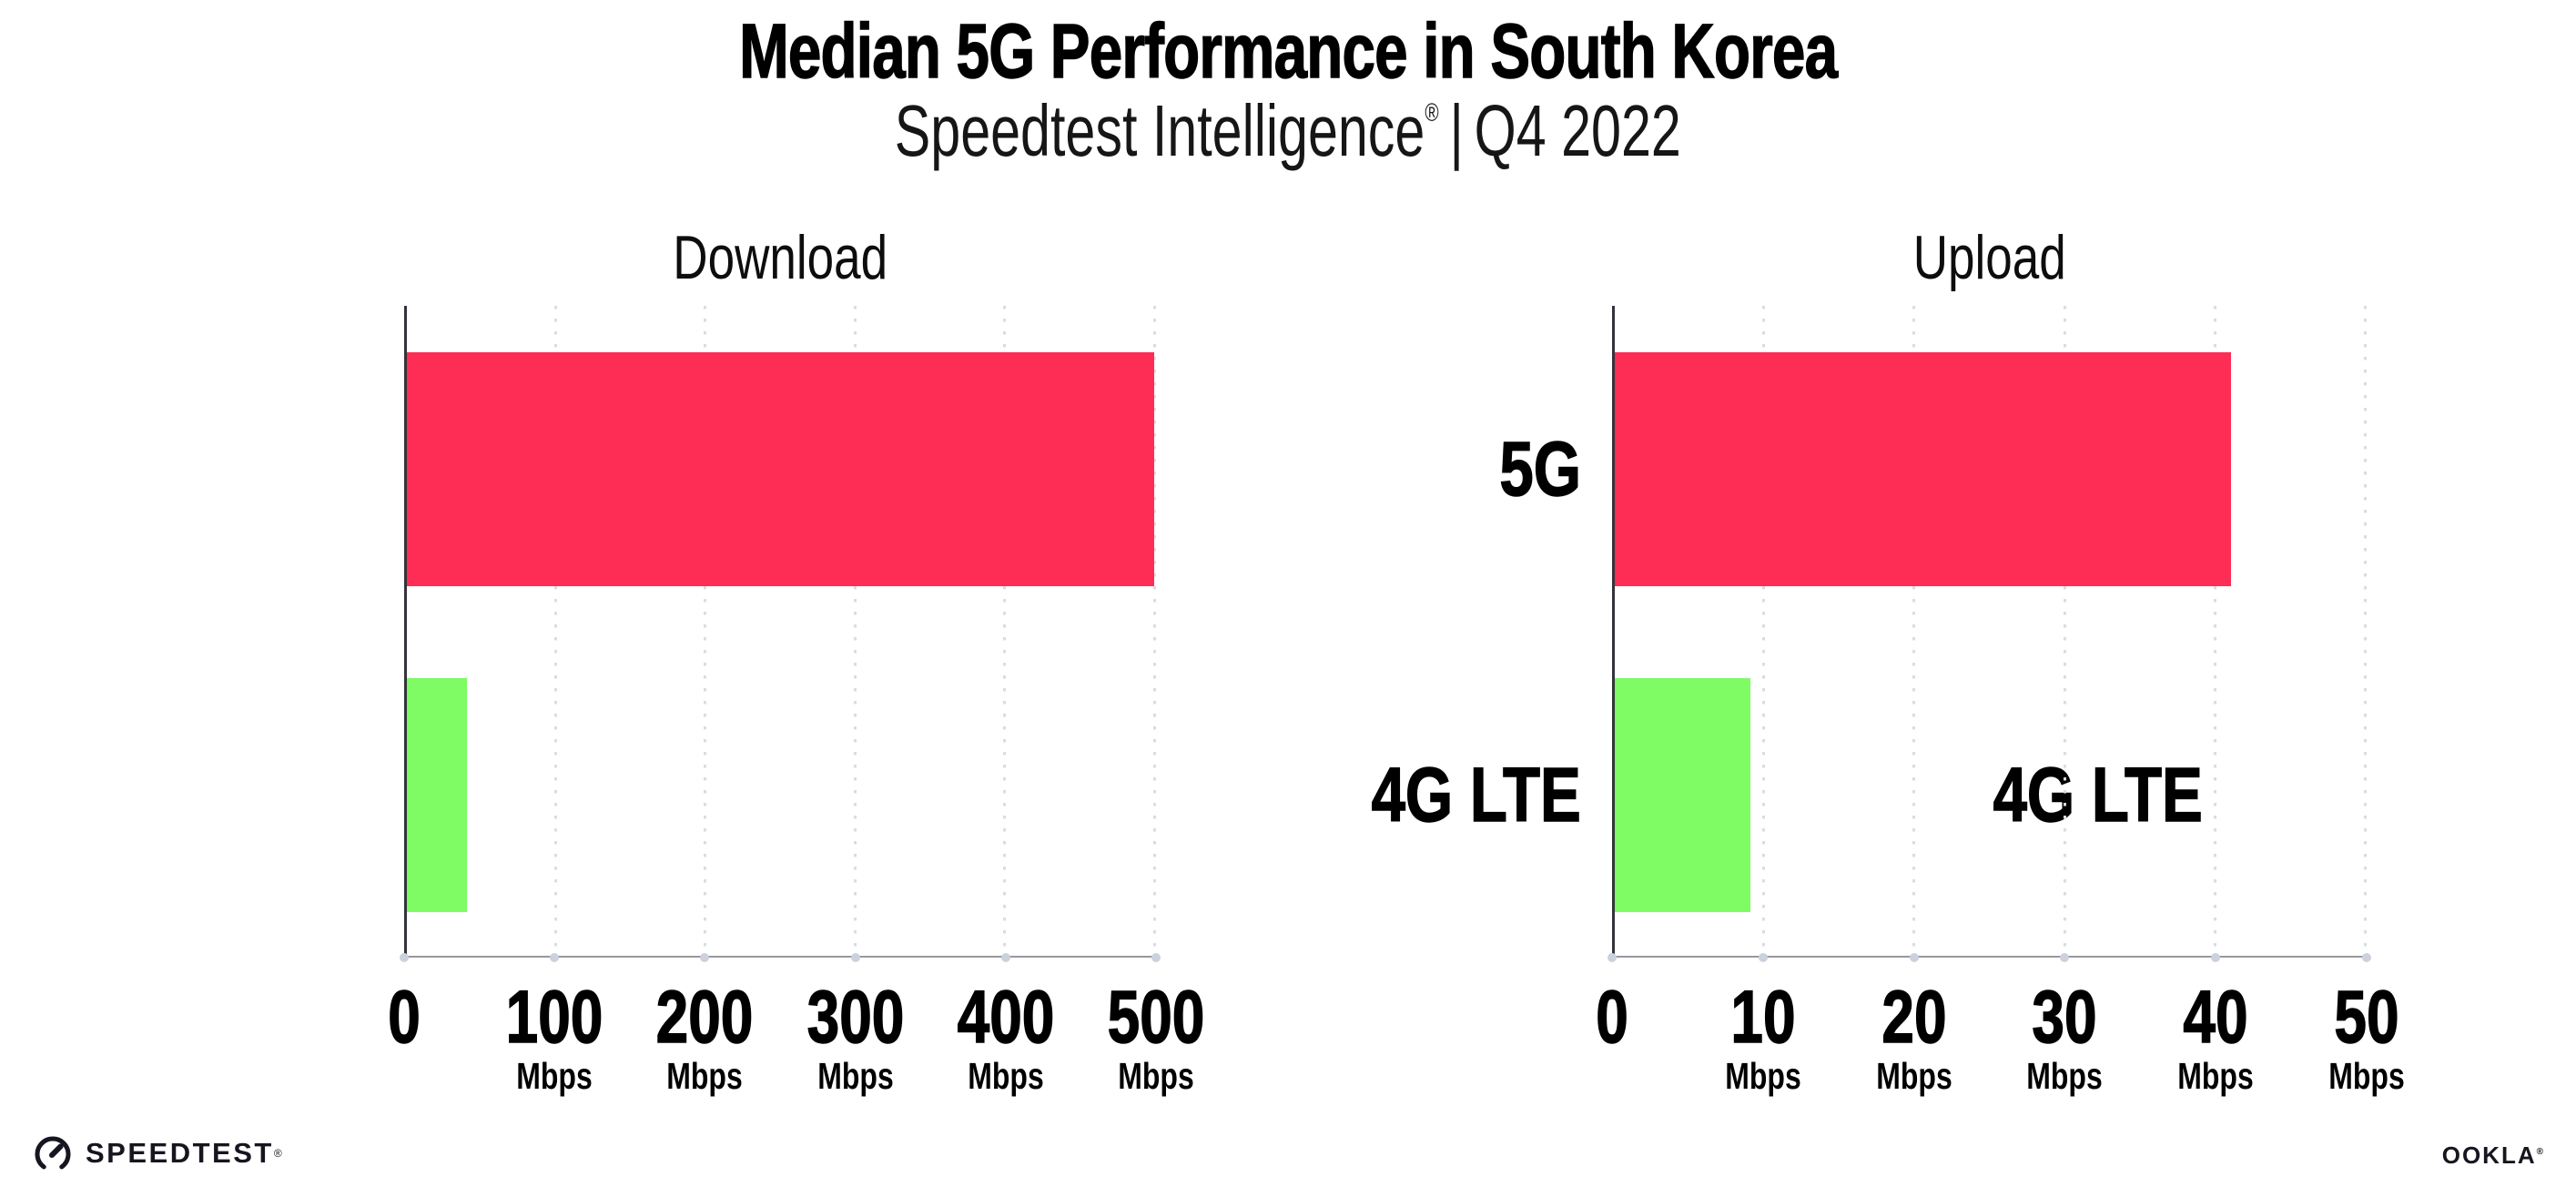 The height and width of the screenshot is (1197, 2576). What do you see at coordinates (1914, 631) in the screenshot?
I see `gridline-20-mbps` at bounding box center [1914, 631].